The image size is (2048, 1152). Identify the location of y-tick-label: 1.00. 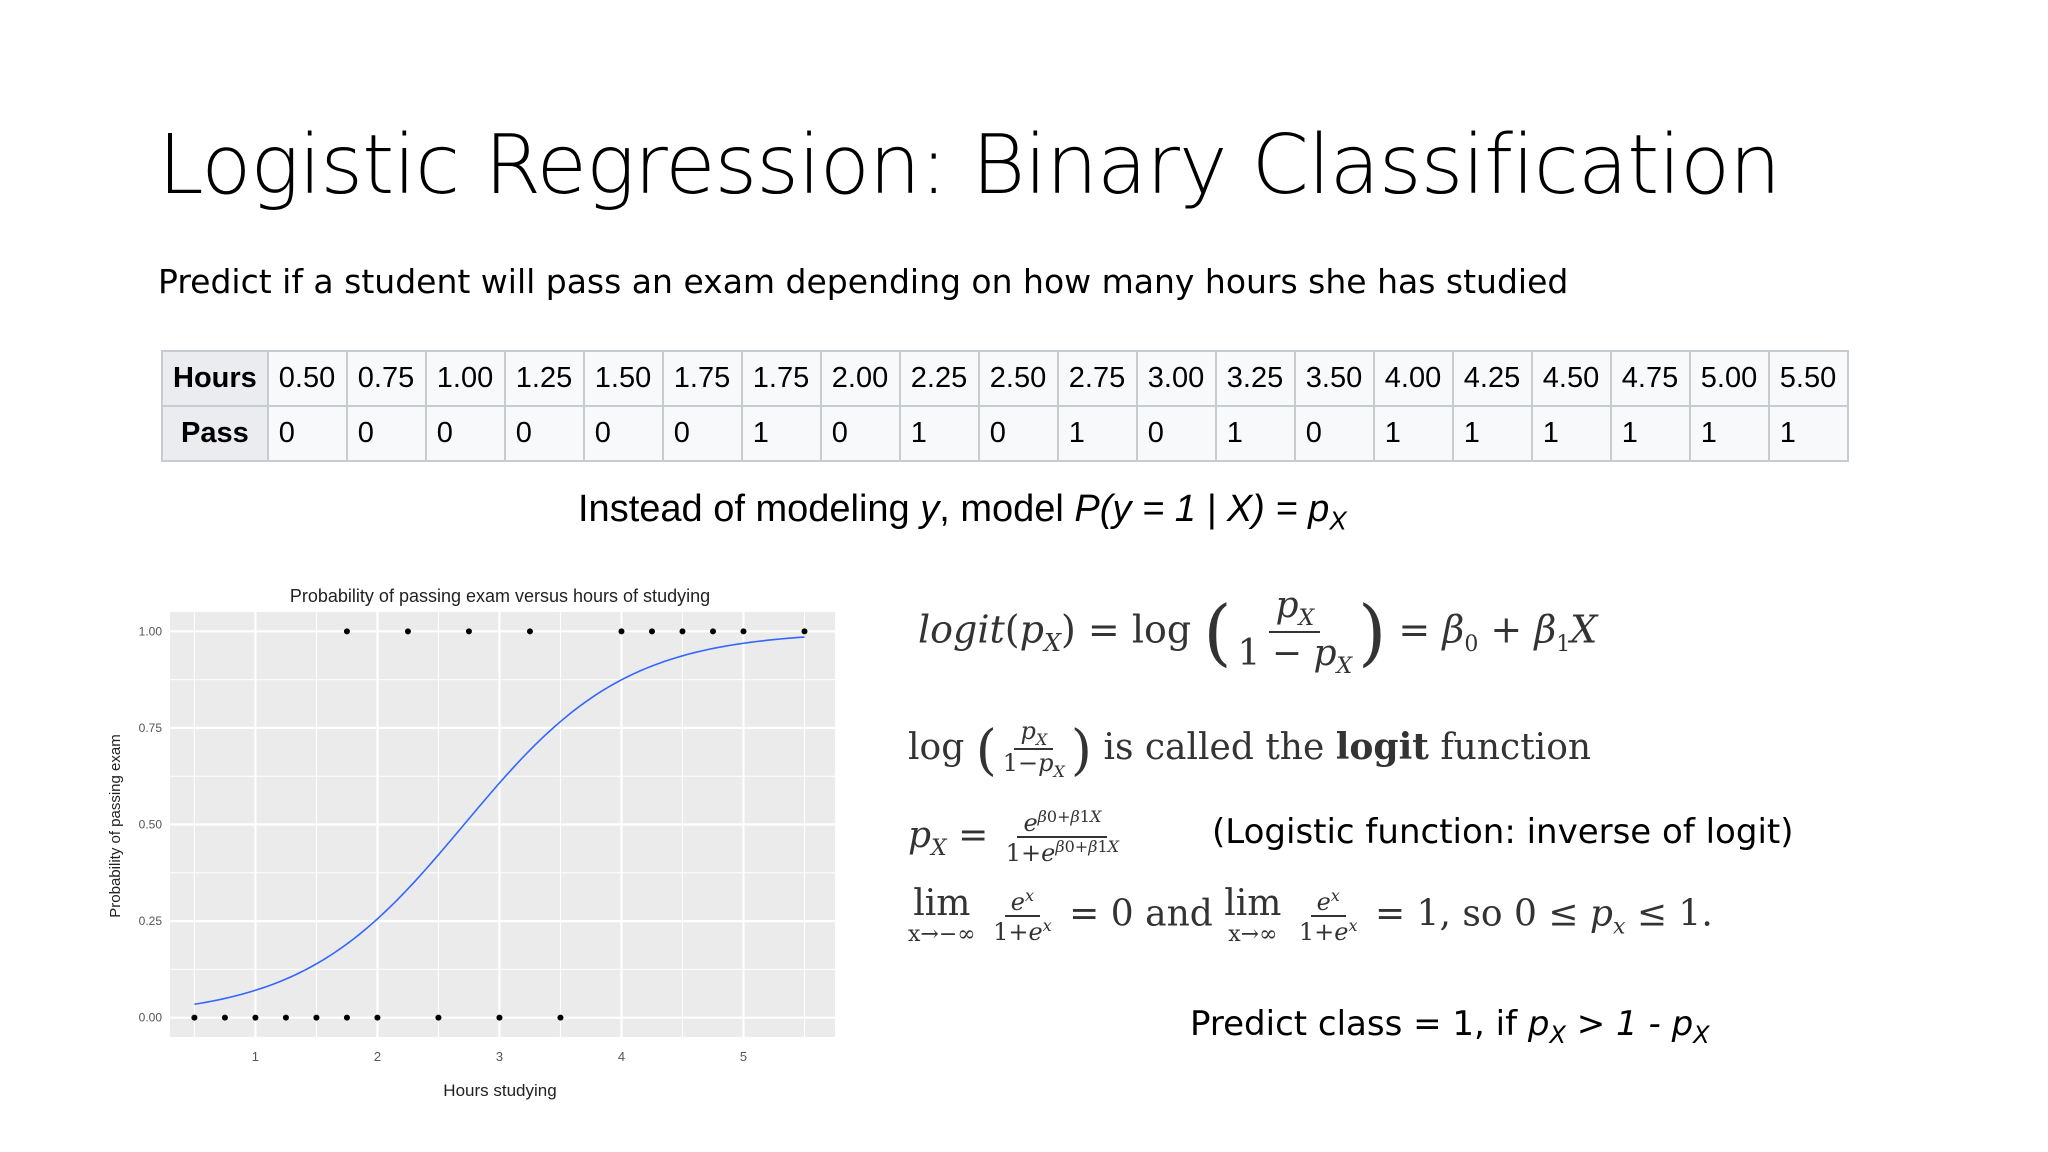
(151, 631).